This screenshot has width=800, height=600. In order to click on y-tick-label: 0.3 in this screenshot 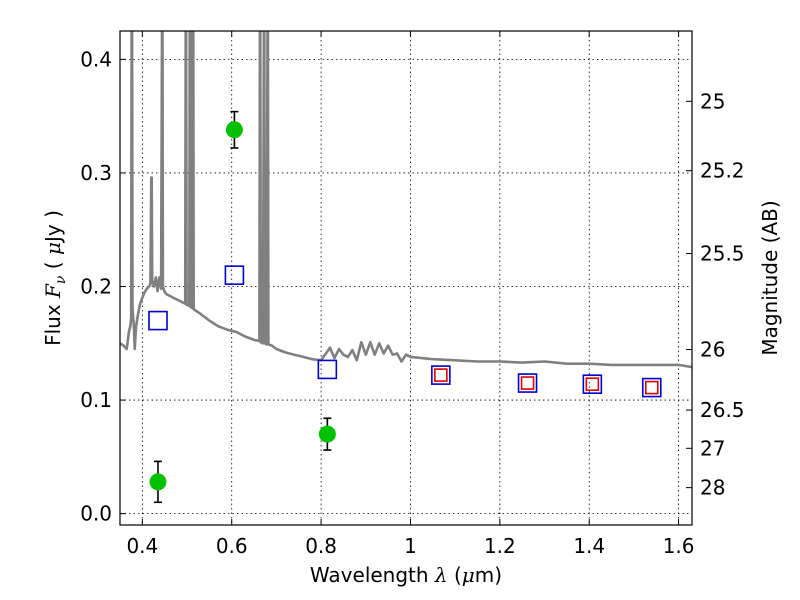, I will do `click(96, 173)`.